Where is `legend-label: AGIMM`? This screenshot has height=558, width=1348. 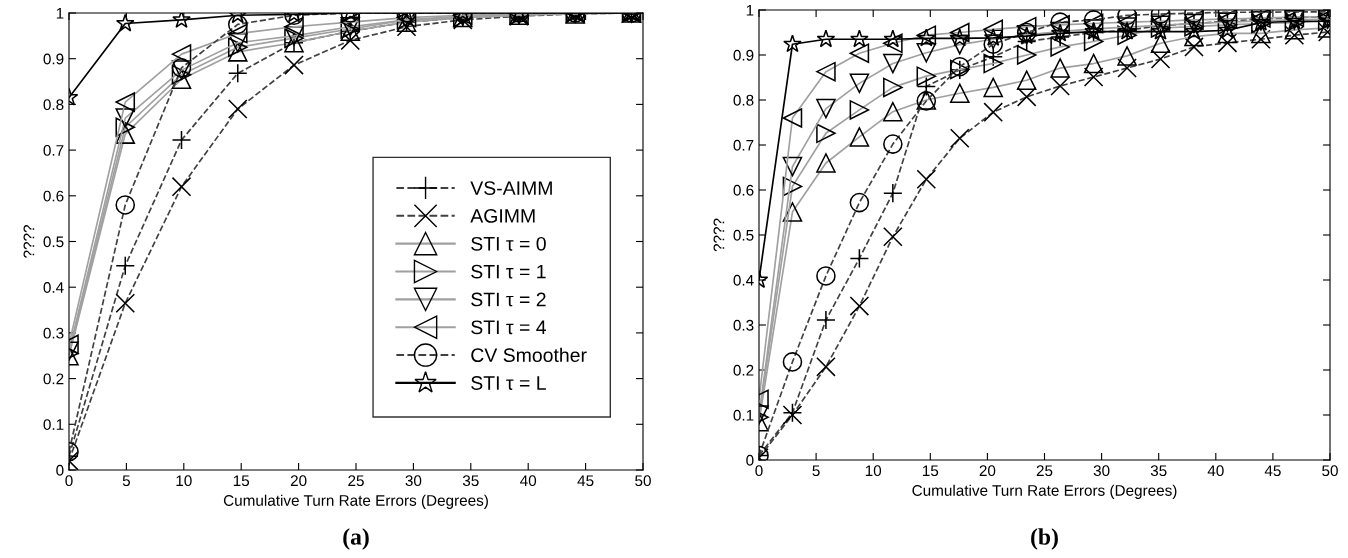 legend-label: AGIMM is located at coordinates (502, 216).